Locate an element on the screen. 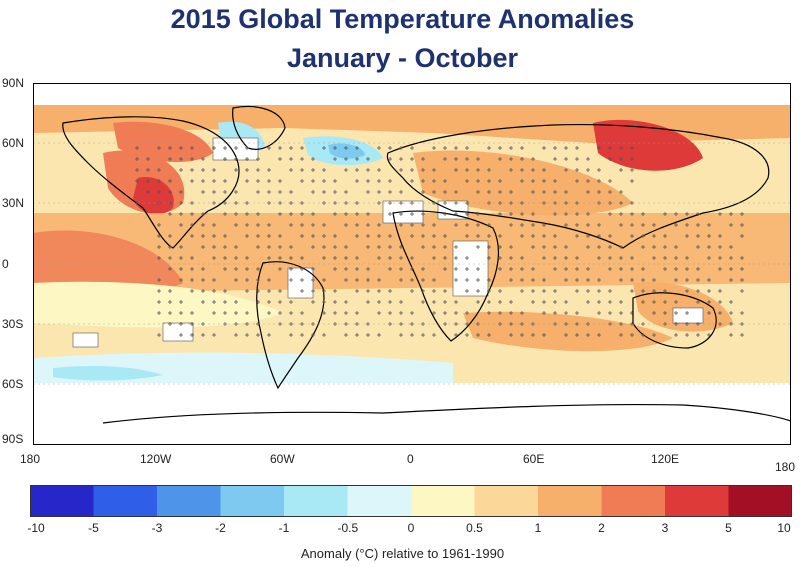  outline-australia is located at coordinates (674, 320).